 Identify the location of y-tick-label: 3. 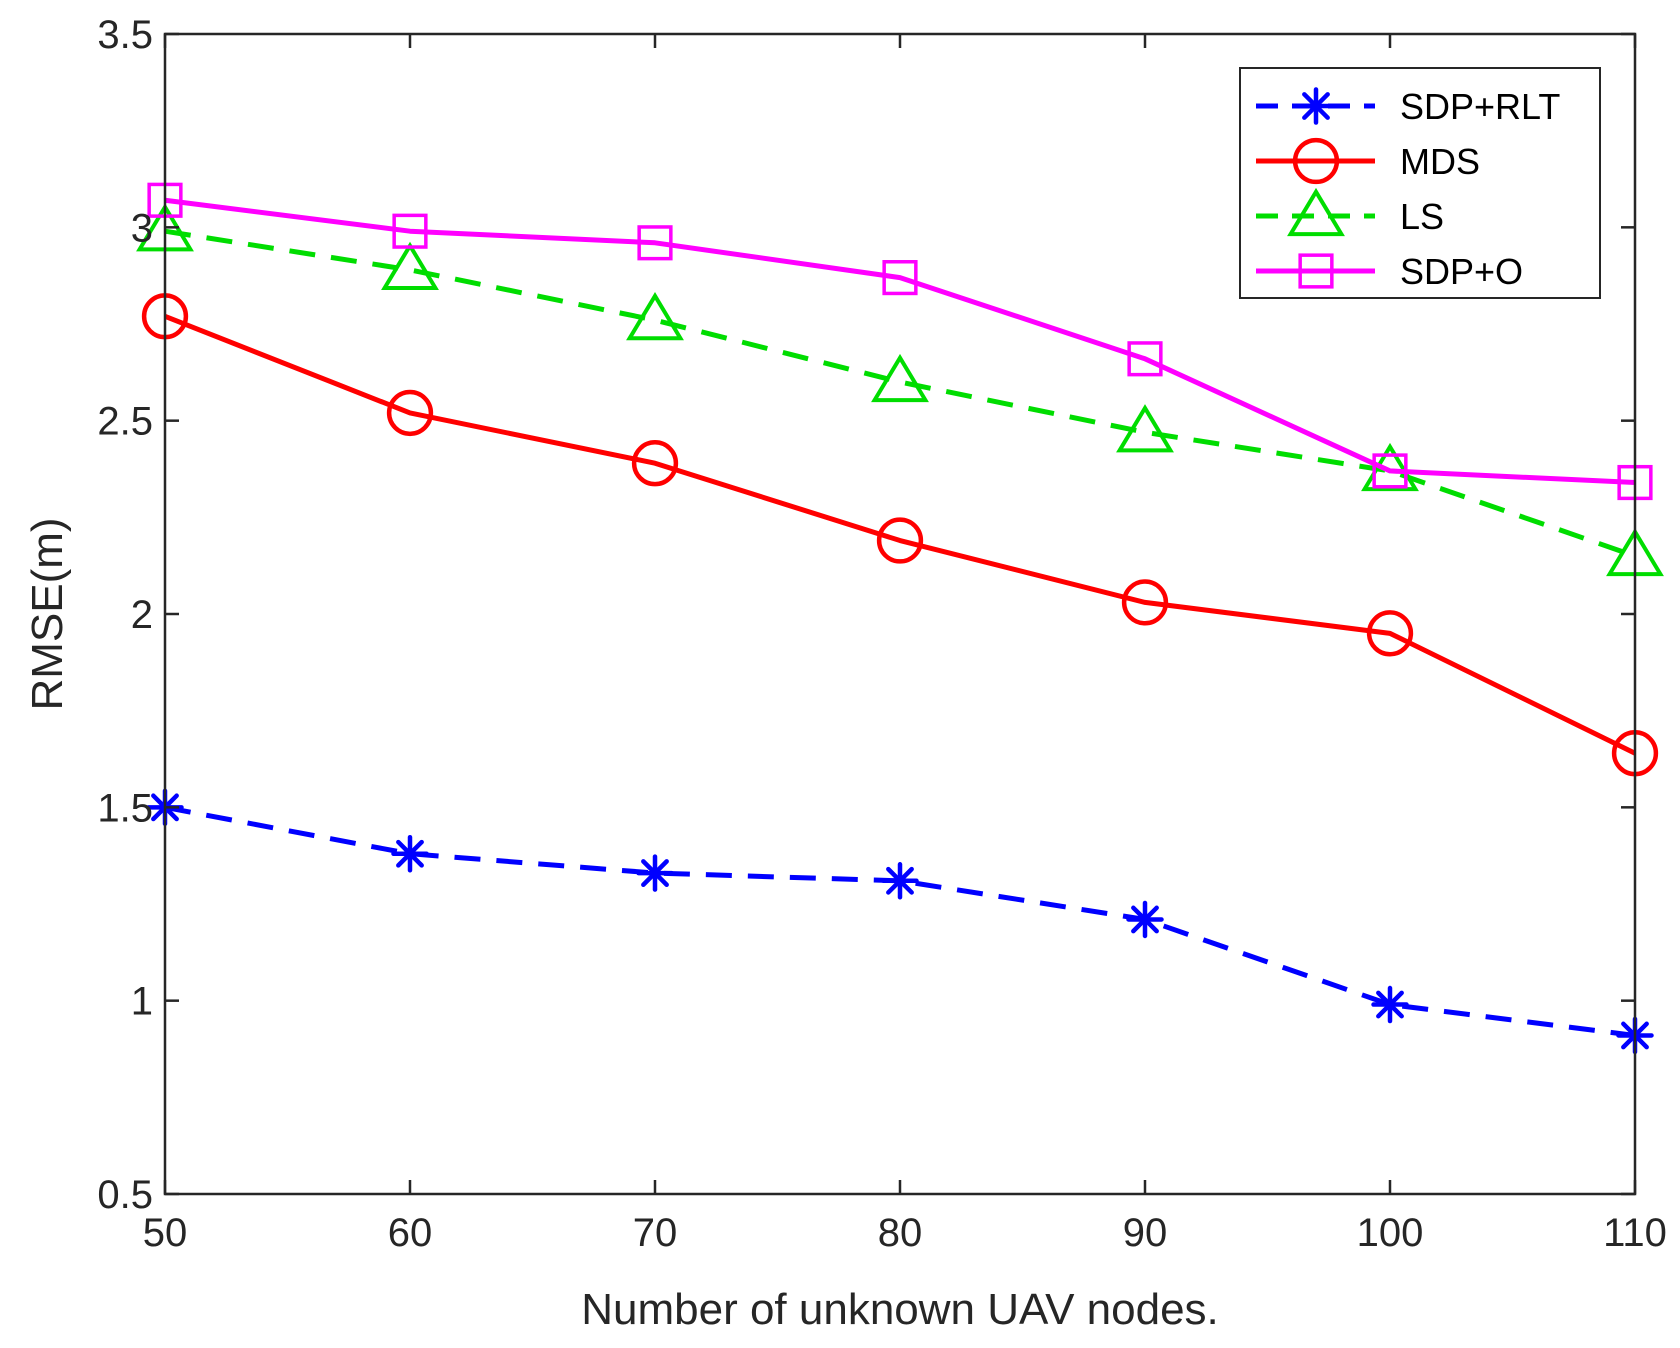
(142, 228).